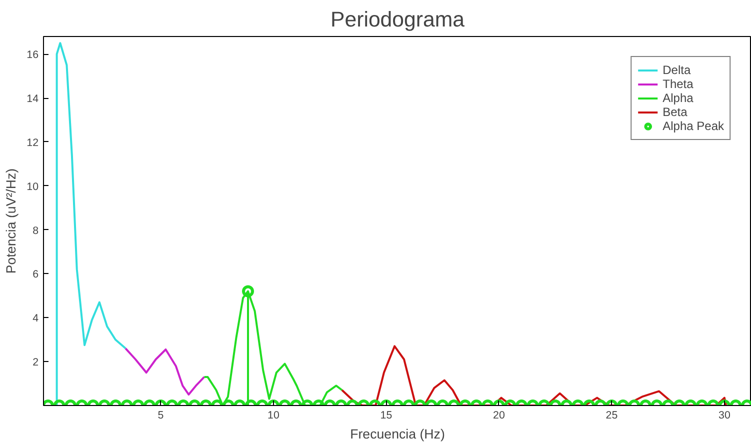 The width and height of the screenshot is (751, 444). Describe the element at coordinates (397, 20) in the screenshot. I see `chart-title: Periodograma` at that location.